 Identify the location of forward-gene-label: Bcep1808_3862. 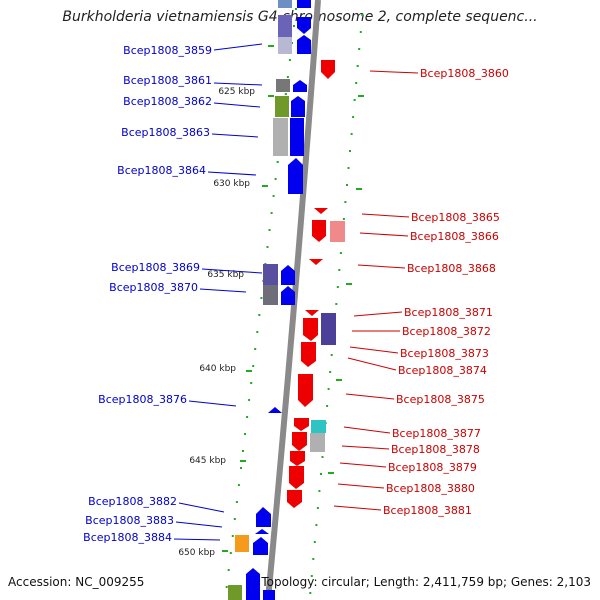
(167, 101).